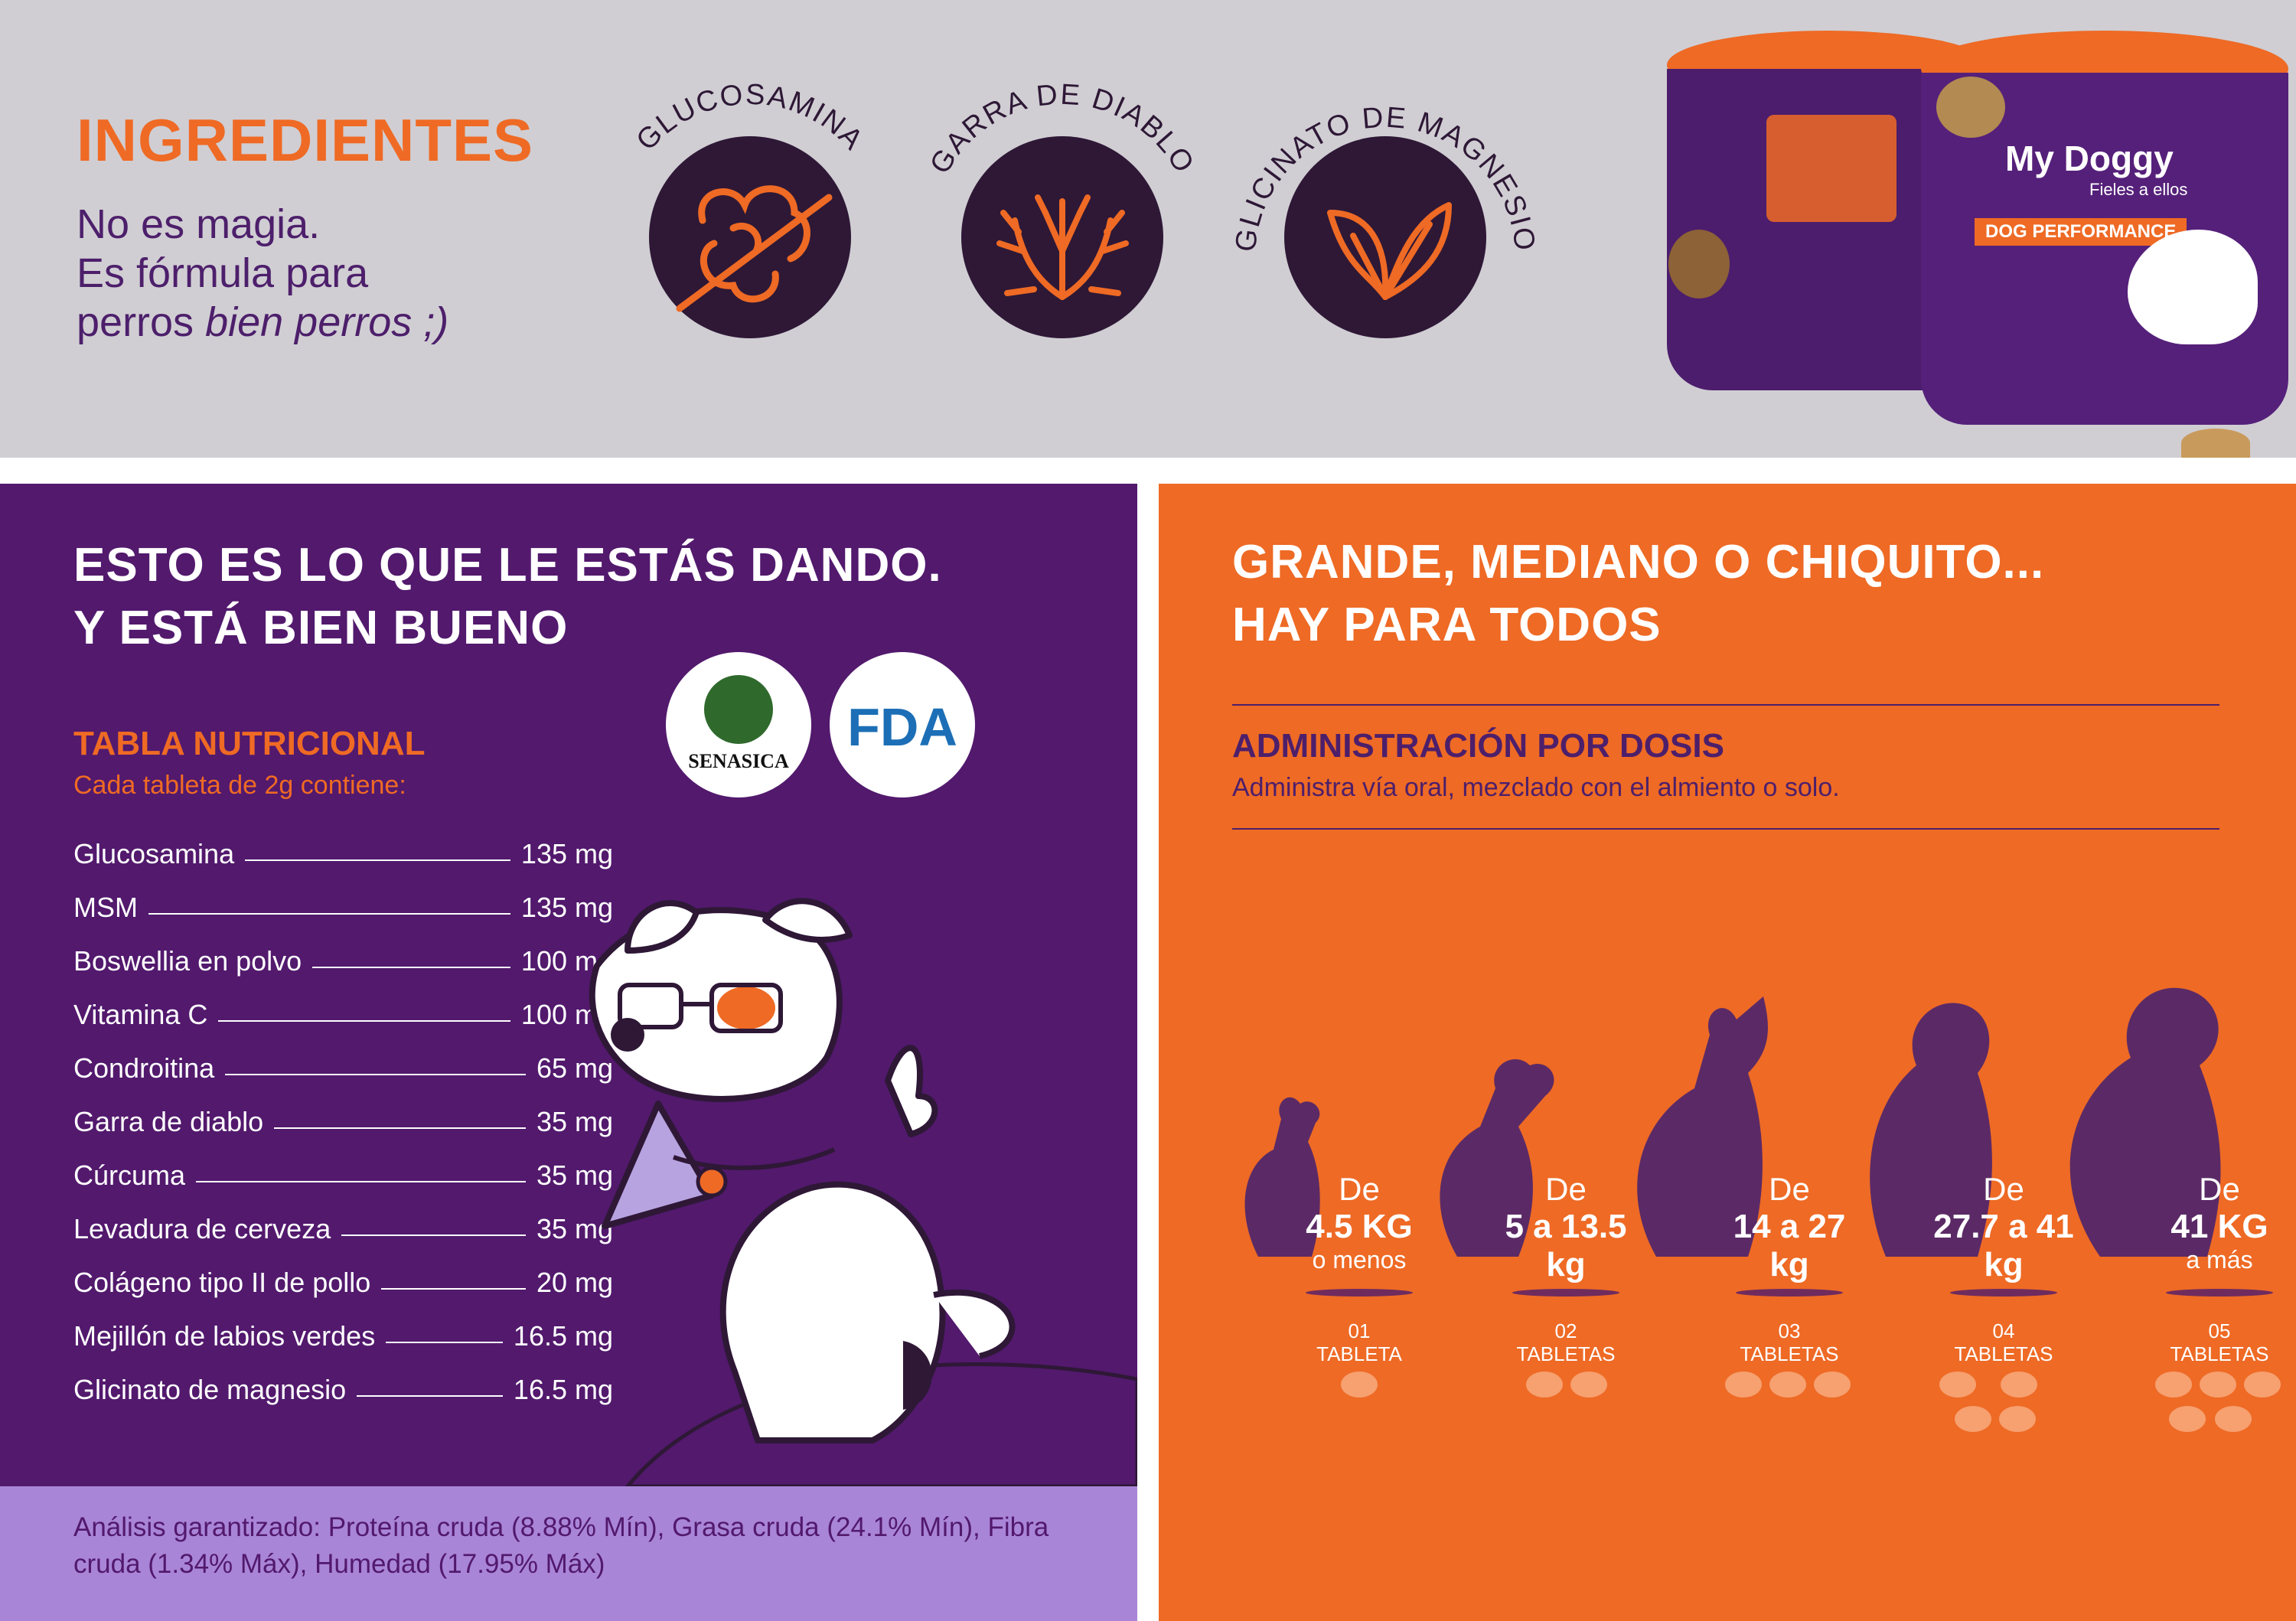  I want to click on tagline-line-2: Es fórmula para, so click(223, 273).